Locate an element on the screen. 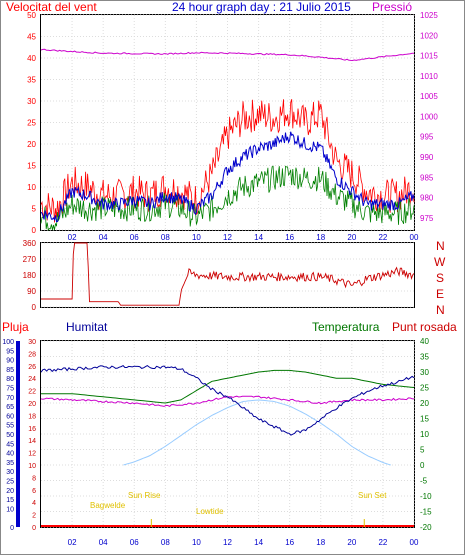  wind-low-line is located at coordinates (227, 198).